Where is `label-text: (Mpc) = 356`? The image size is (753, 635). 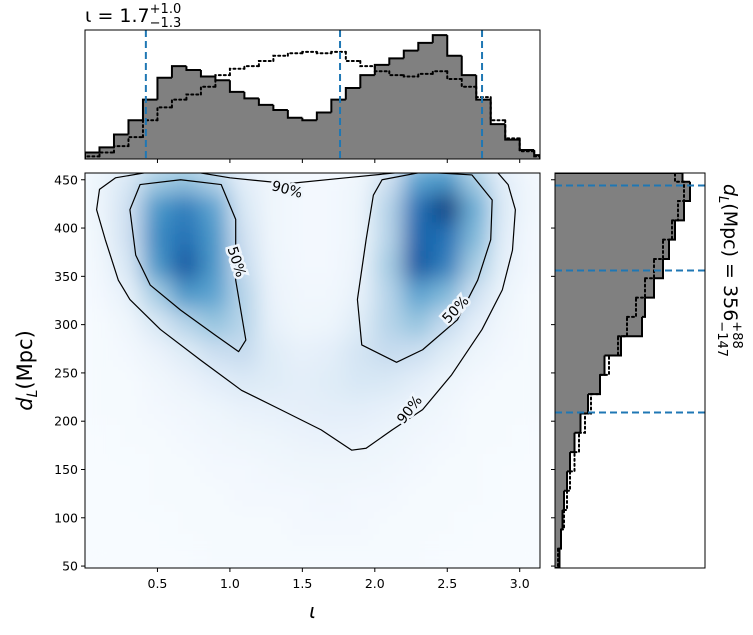
label-text: (Mpc) = 356 is located at coordinates (730, 262).